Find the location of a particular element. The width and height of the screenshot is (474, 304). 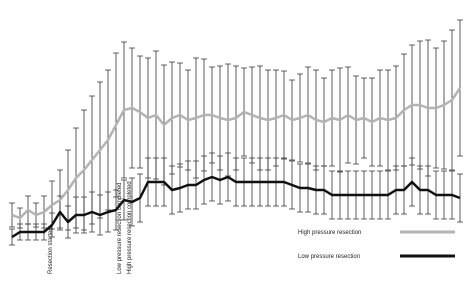

legend-label: High pressure resection is located at coordinates (329, 233).